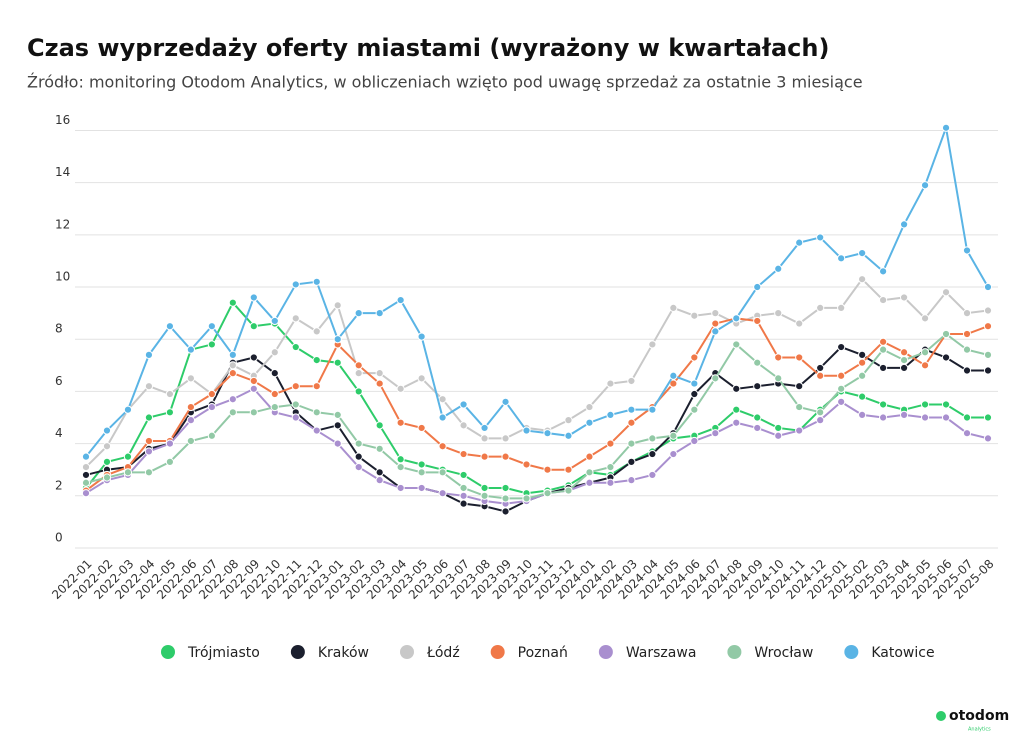  I want to click on legend-label: Kraków, so click(343, 653).